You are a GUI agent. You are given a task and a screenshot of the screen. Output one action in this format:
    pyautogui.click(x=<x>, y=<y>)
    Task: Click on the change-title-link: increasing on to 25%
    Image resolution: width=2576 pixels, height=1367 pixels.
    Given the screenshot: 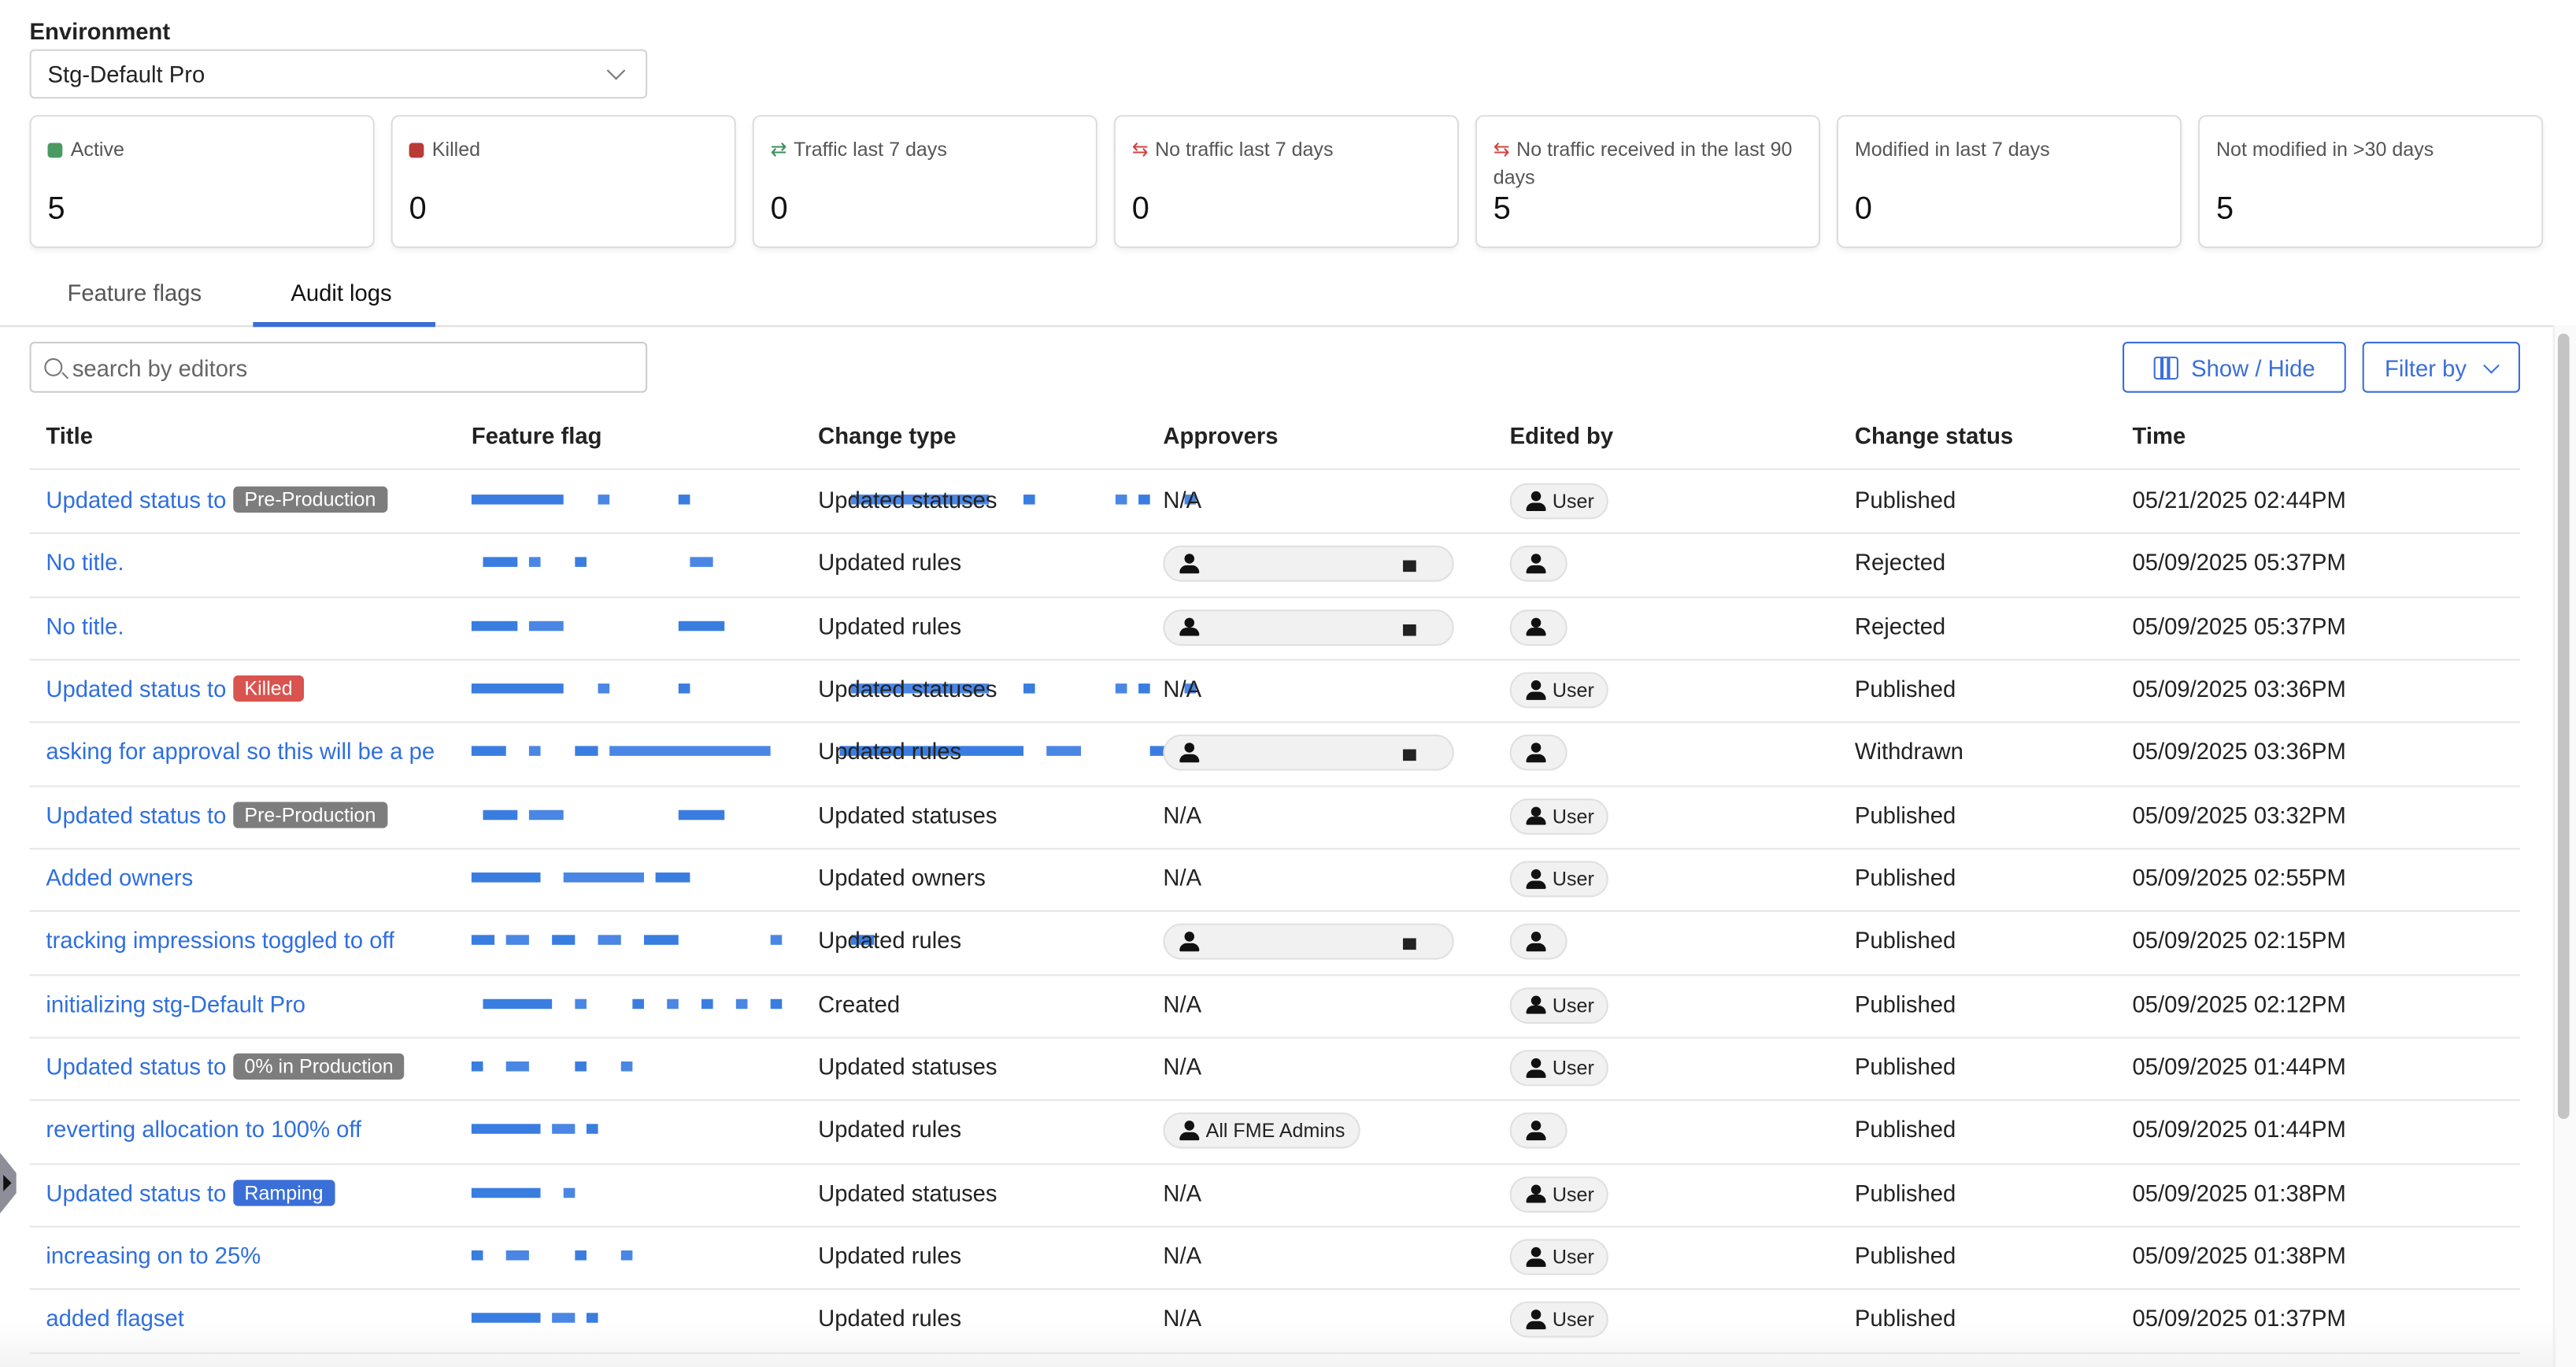 What is the action you would take?
    pyautogui.click(x=153, y=1256)
    